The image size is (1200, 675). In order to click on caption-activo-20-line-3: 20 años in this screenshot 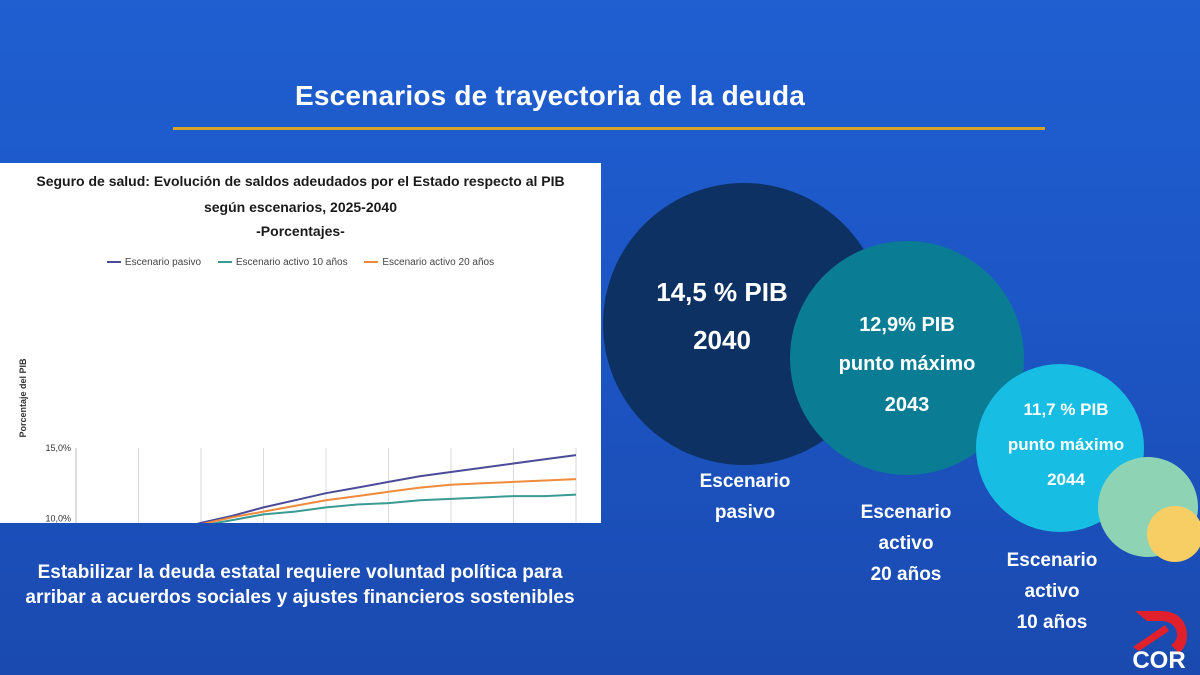, I will do `click(906, 574)`.